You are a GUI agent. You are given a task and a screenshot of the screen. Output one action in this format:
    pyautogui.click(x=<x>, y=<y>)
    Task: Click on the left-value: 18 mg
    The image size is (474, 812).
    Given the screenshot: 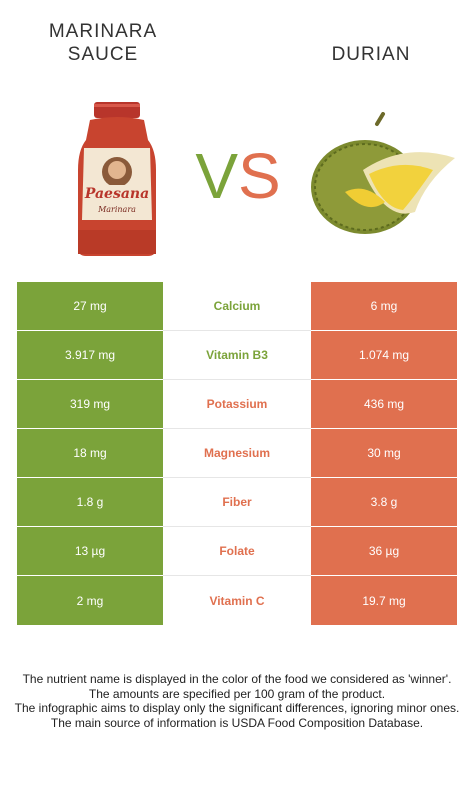 What is the action you would take?
    pyautogui.click(x=90, y=453)
    